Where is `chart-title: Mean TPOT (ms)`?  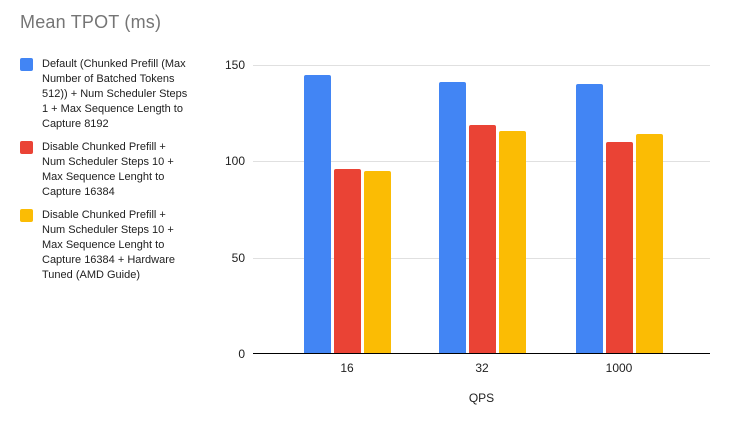
chart-title: Mean TPOT (ms) is located at coordinates (91, 22).